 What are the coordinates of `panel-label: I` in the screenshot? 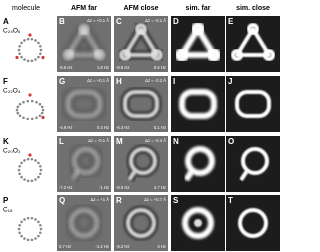 It's located at (174, 81).